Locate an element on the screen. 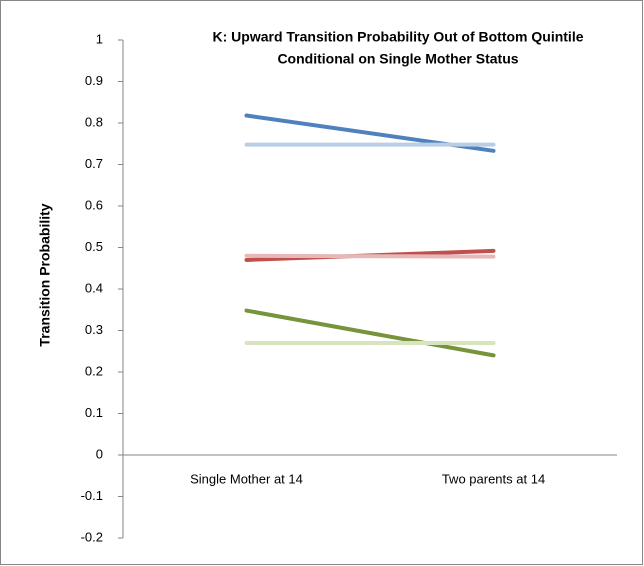 This screenshot has height=566, width=644. chart-title: Conditional on Single Mother Status is located at coordinates (397, 59).